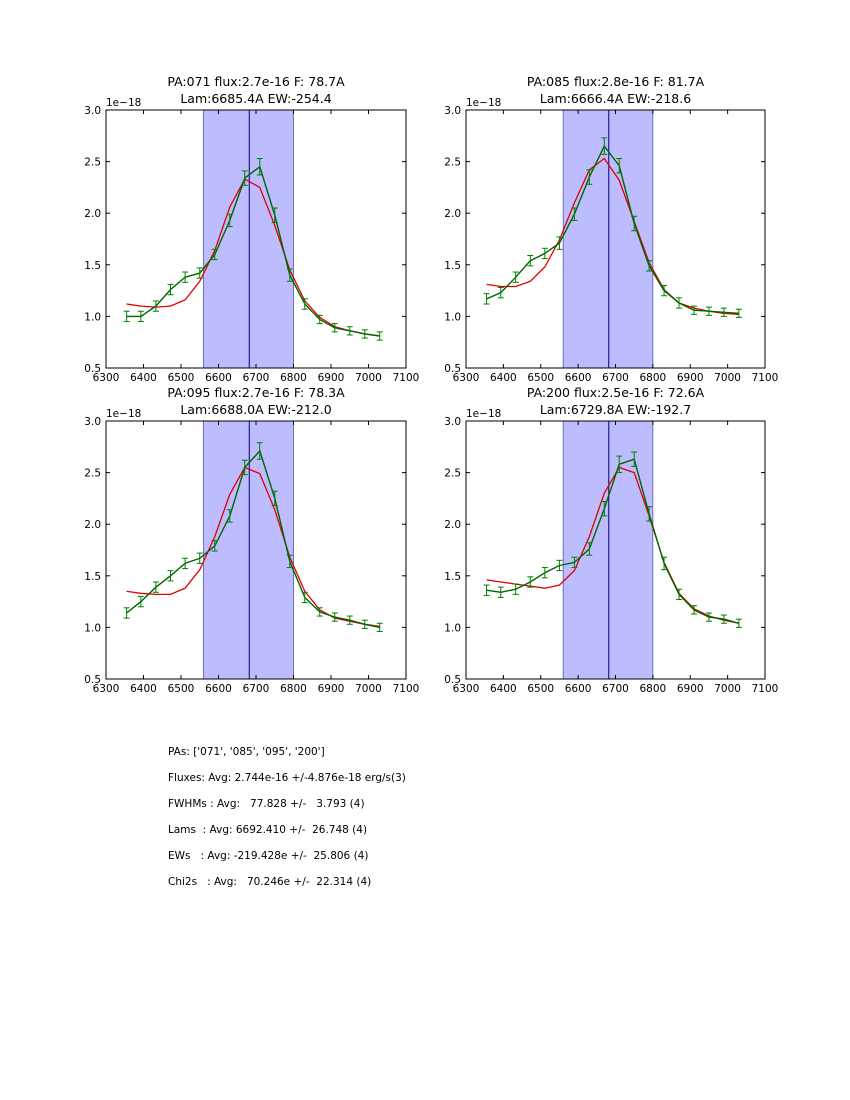  Describe the element at coordinates (268, 856) in the screenshot. I see `summary-ews: EWs : Avg: -219.428e +/- 25.806 (4)` at that location.